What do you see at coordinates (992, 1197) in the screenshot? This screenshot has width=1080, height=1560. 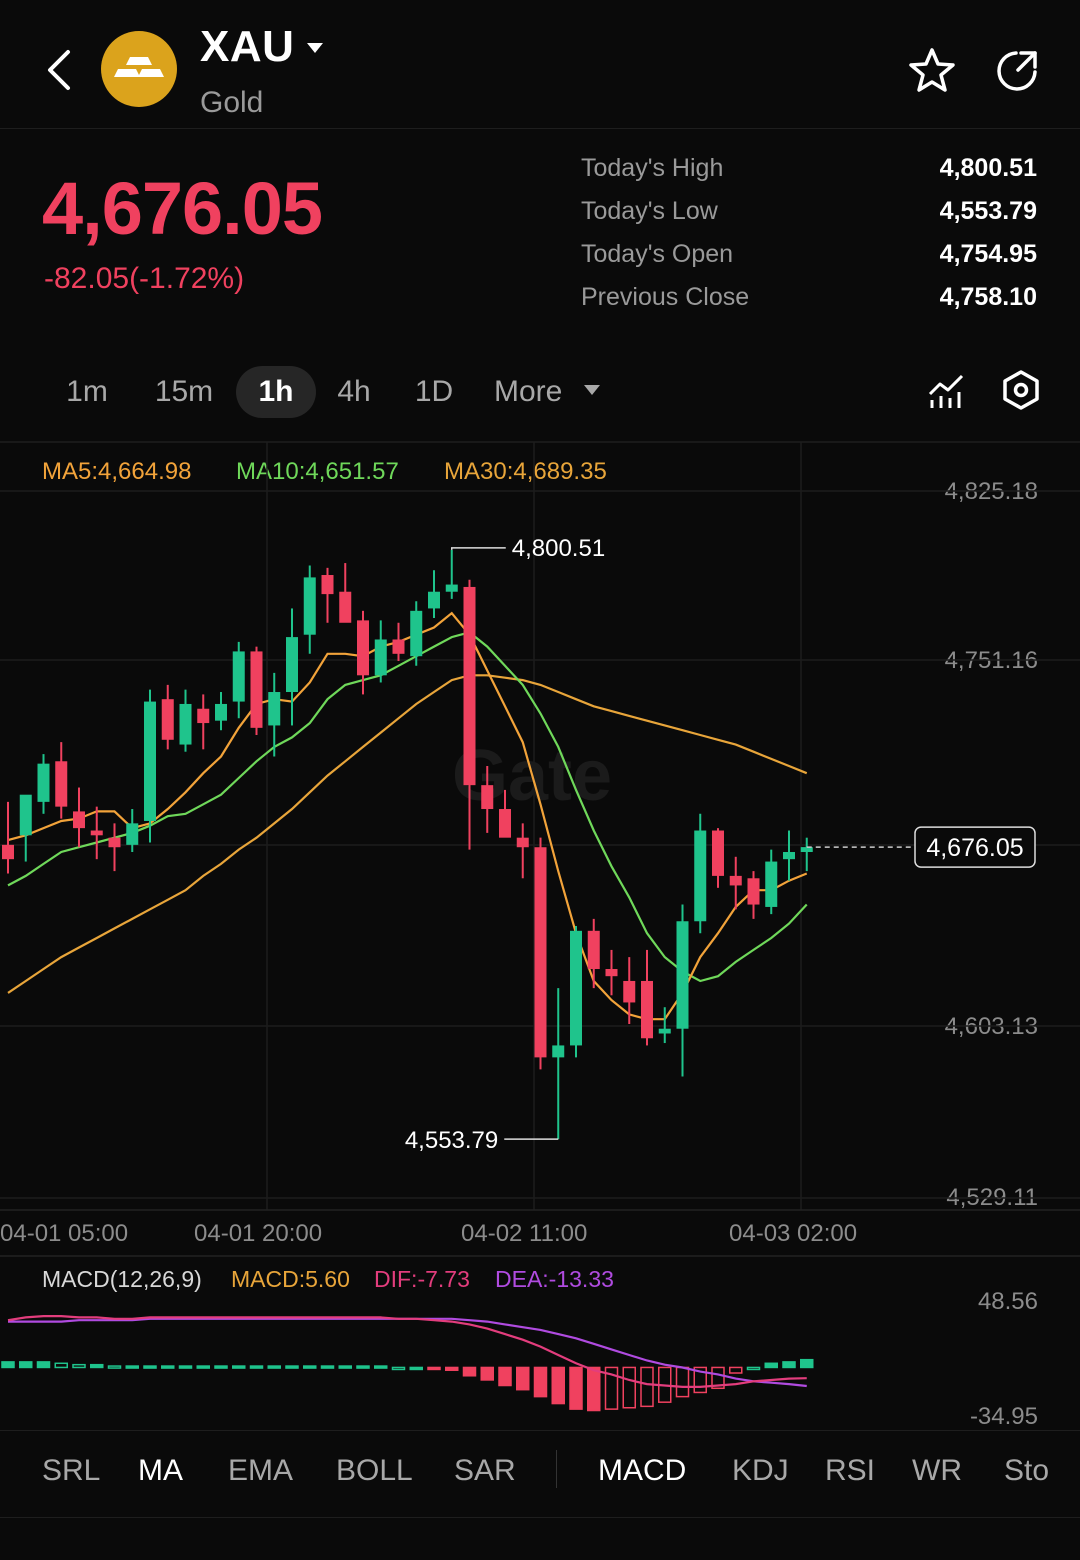 I see `y-tick-4: 4,529.11` at bounding box center [992, 1197].